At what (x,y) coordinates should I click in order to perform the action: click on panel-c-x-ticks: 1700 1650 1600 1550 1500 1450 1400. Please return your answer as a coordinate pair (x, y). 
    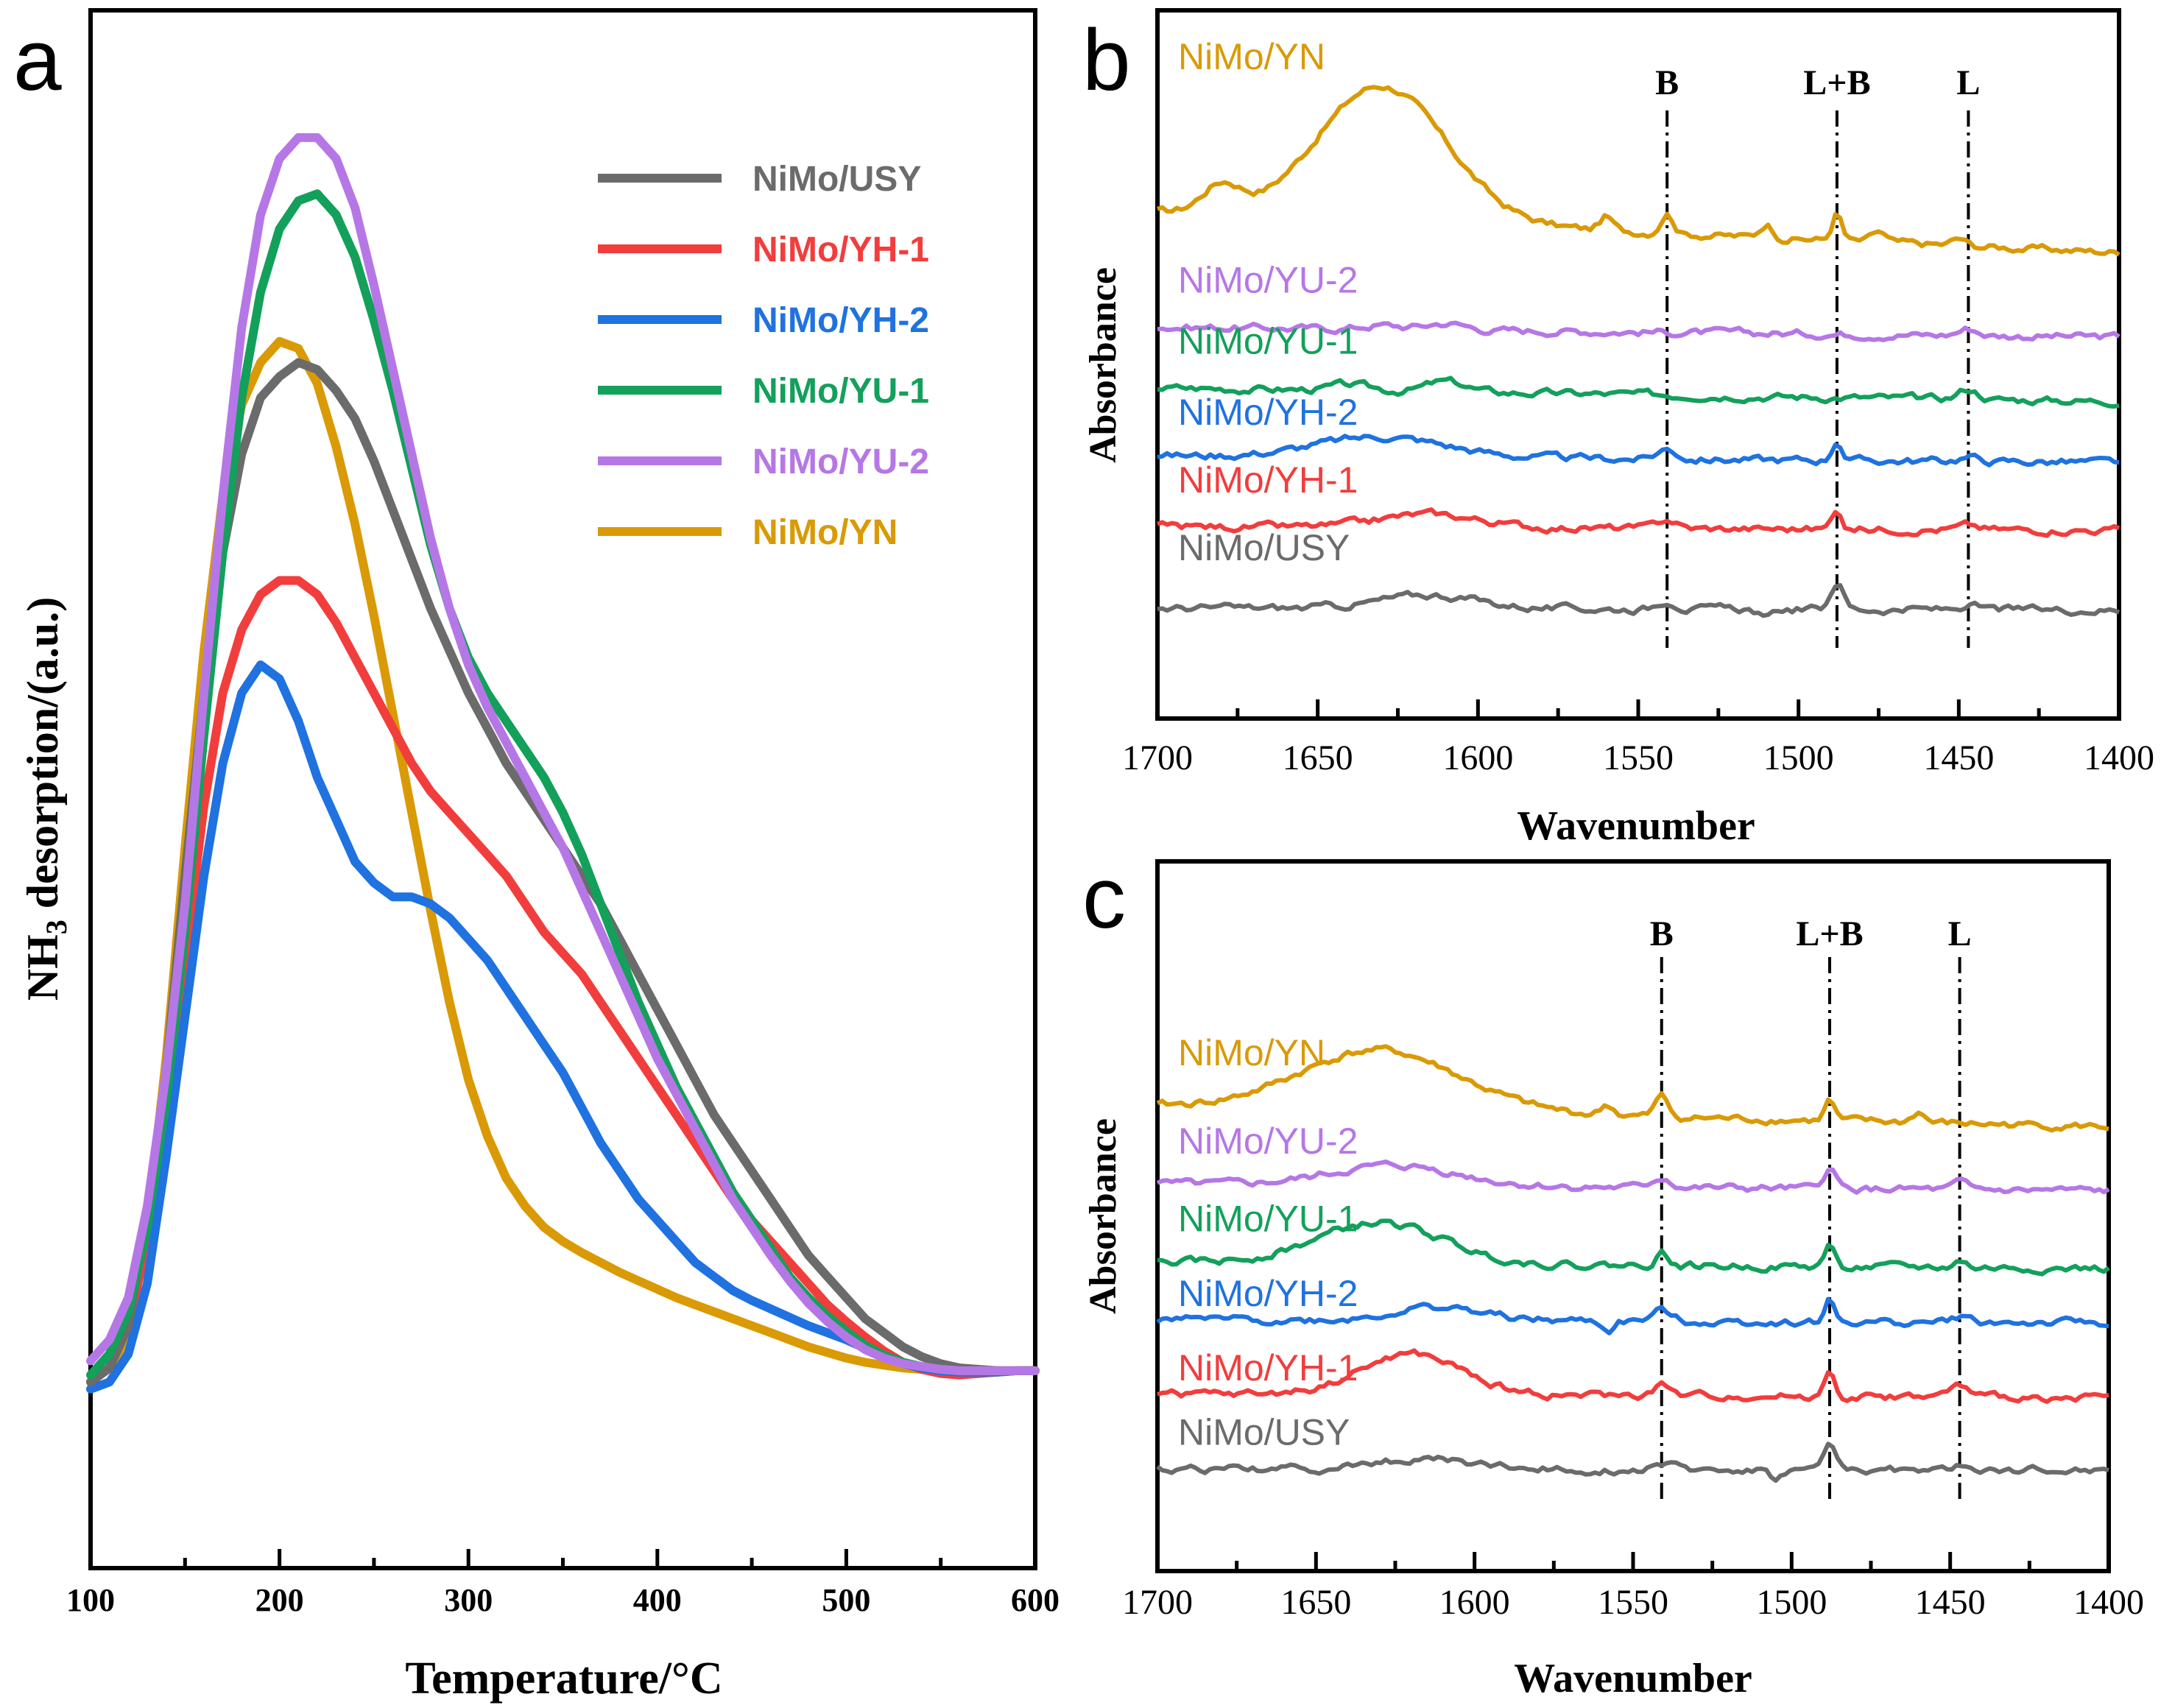
    Looking at the image, I should click on (1633, 1587).